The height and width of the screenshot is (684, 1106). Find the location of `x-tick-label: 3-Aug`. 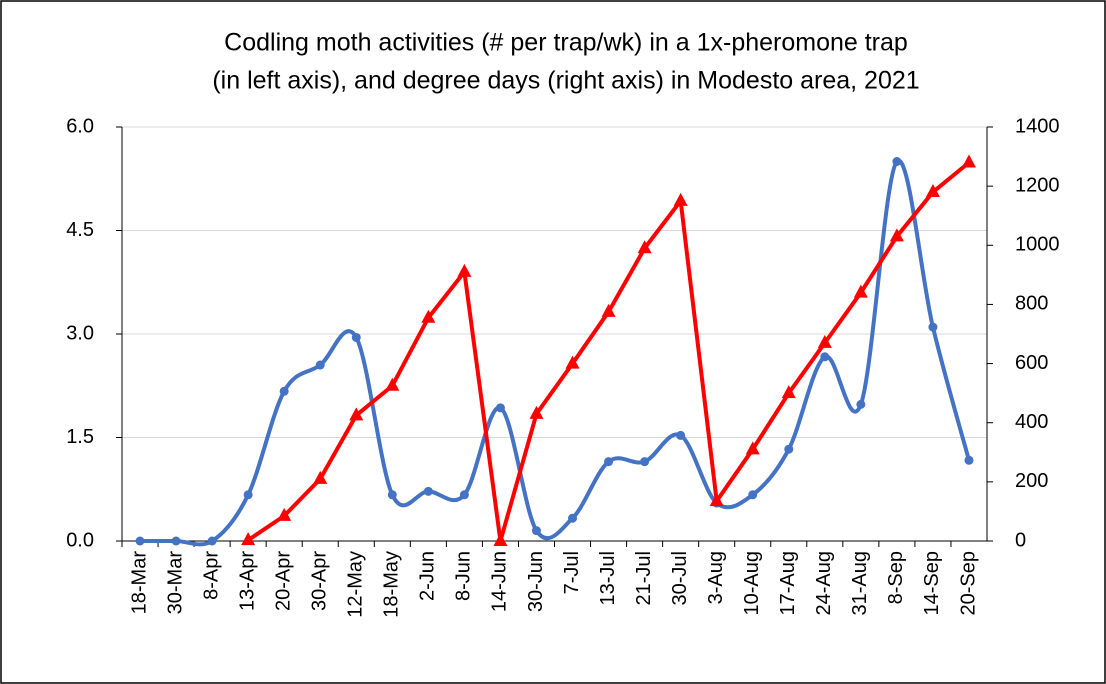

x-tick-label: 3-Aug is located at coordinates (716, 577).